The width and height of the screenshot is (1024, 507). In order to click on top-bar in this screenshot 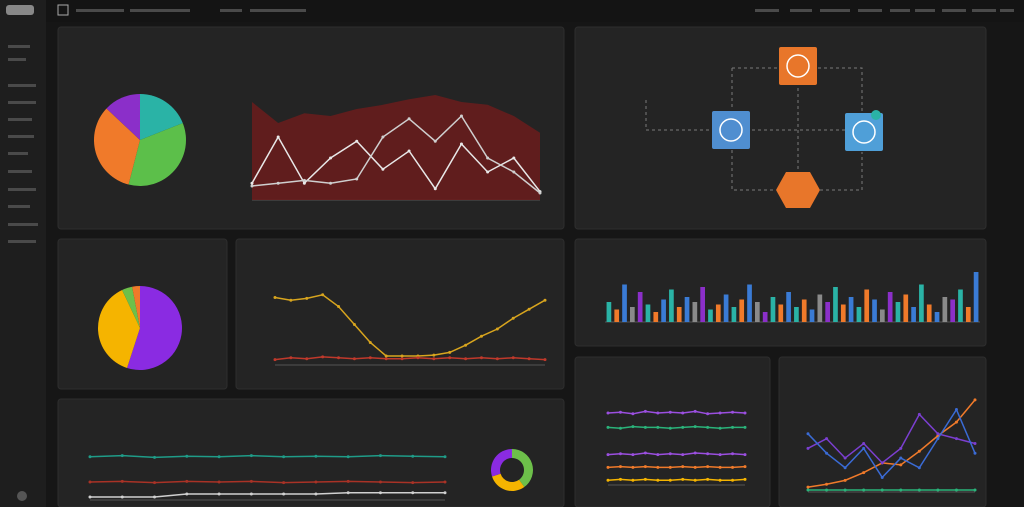, I will do `click(535, 11)`.